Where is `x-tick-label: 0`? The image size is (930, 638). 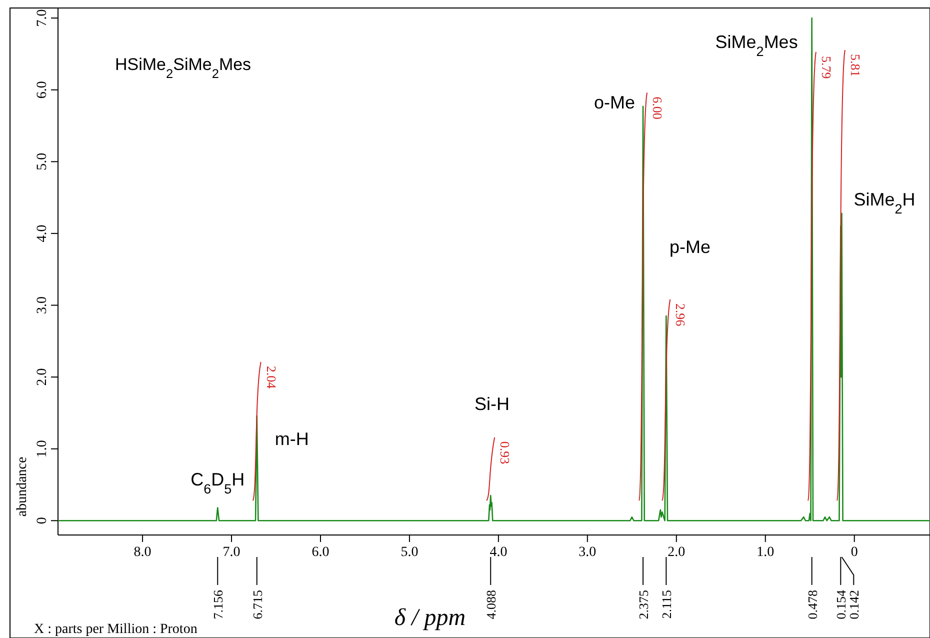
x-tick-label: 0 is located at coordinates (854, 552).